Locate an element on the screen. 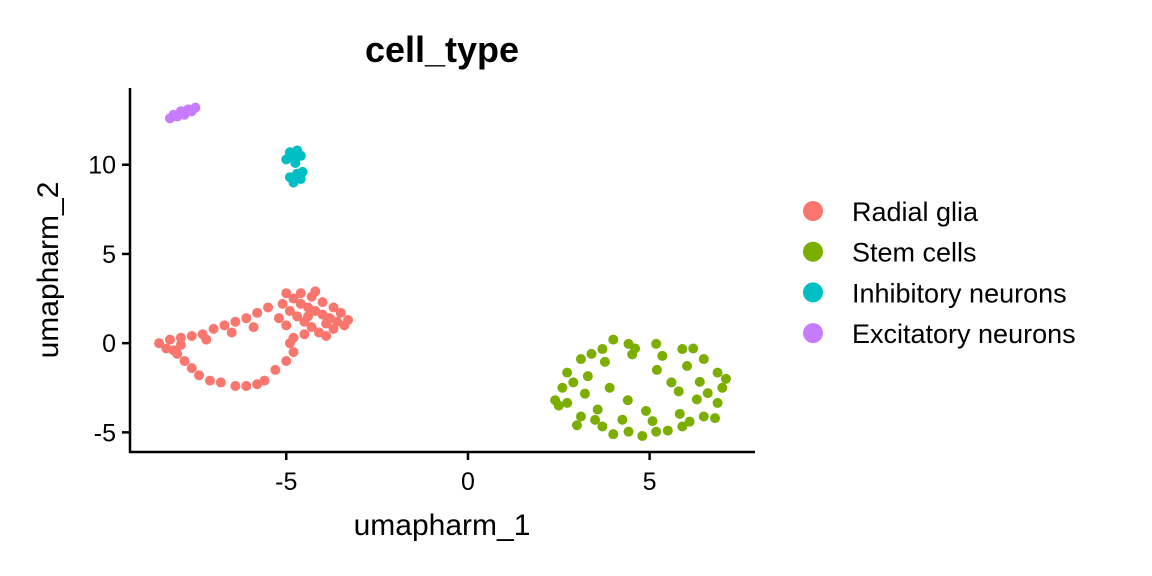 The width and height of the screenshot is (1152, 576). y-tick-label: 10 is located at coordinates (102, 166).